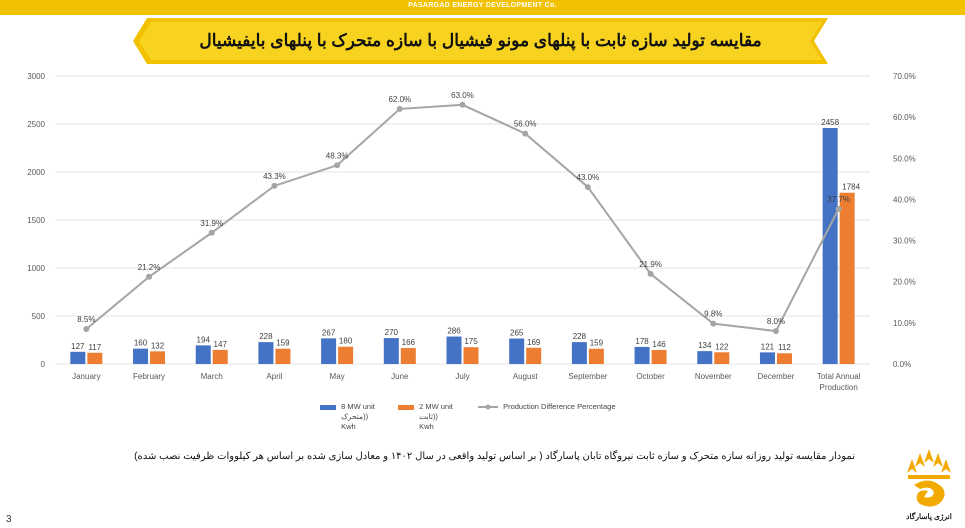 This screenshot has width=965, height=528. What do you see at coordinates (784, 347) in the screenshot?
I see `bar-label-2mw: 112` at bounding box center [784, 347].